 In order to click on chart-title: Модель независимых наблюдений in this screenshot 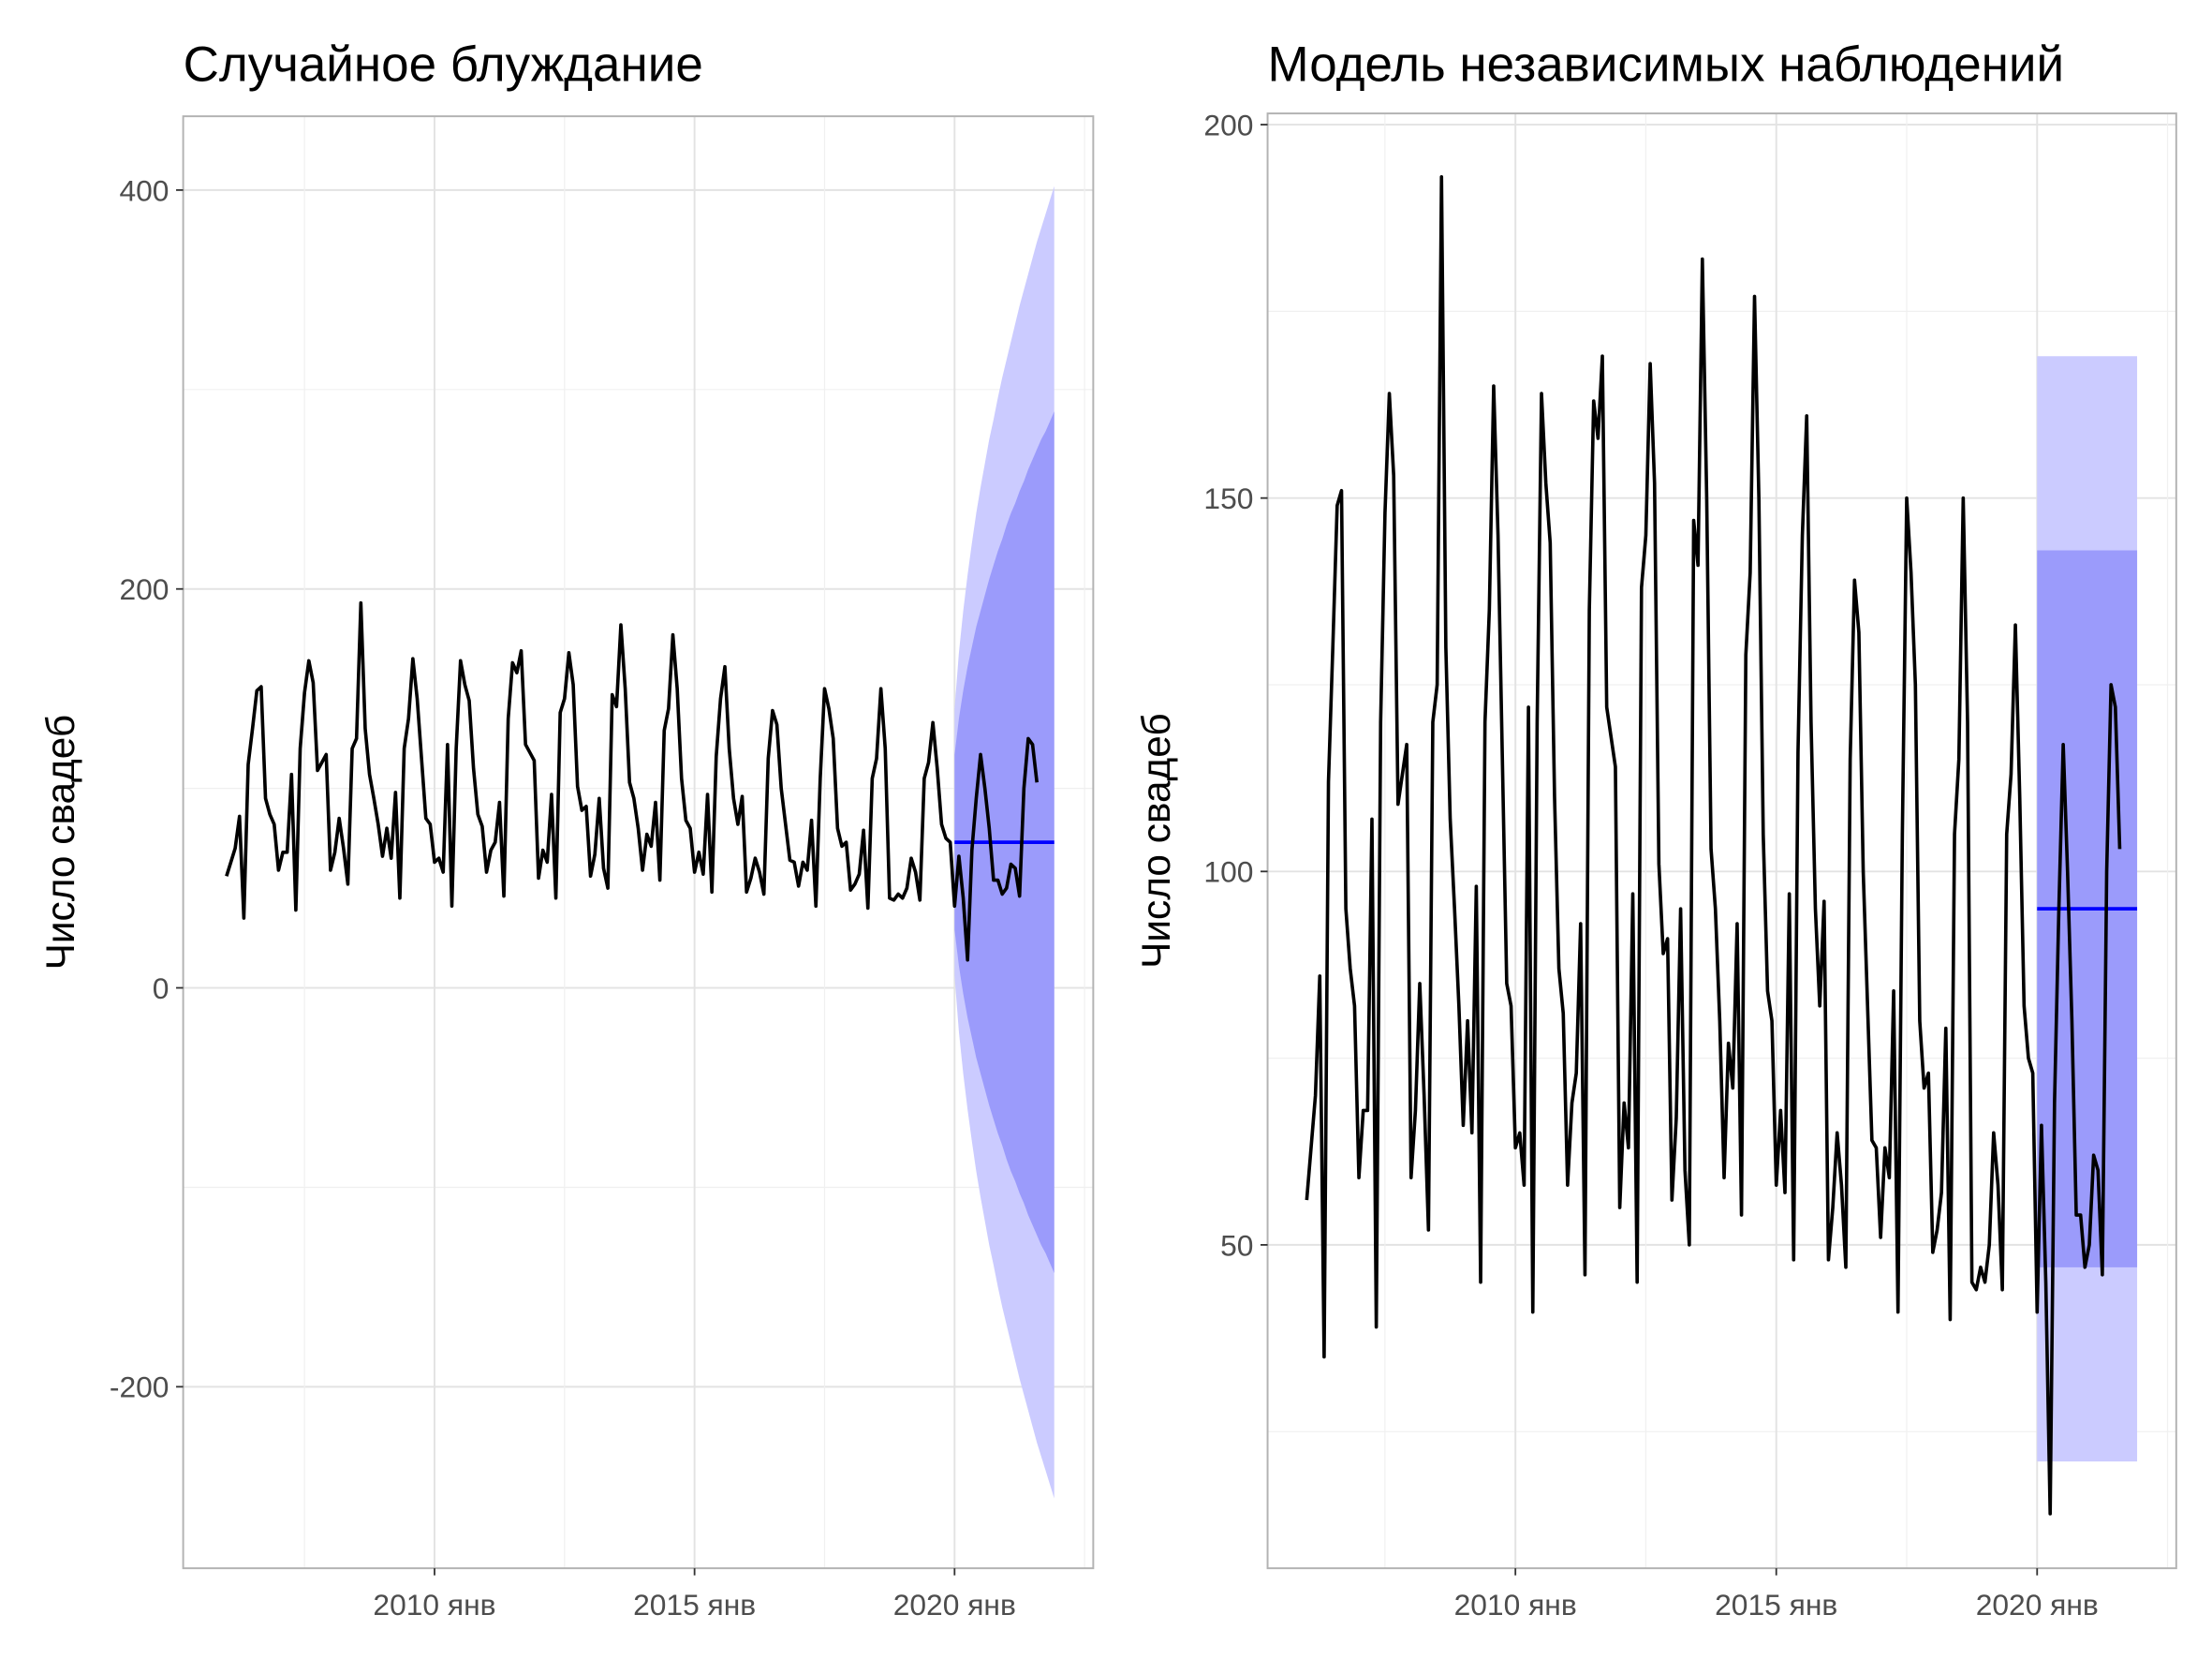, I will do `click(1667, 65)`.